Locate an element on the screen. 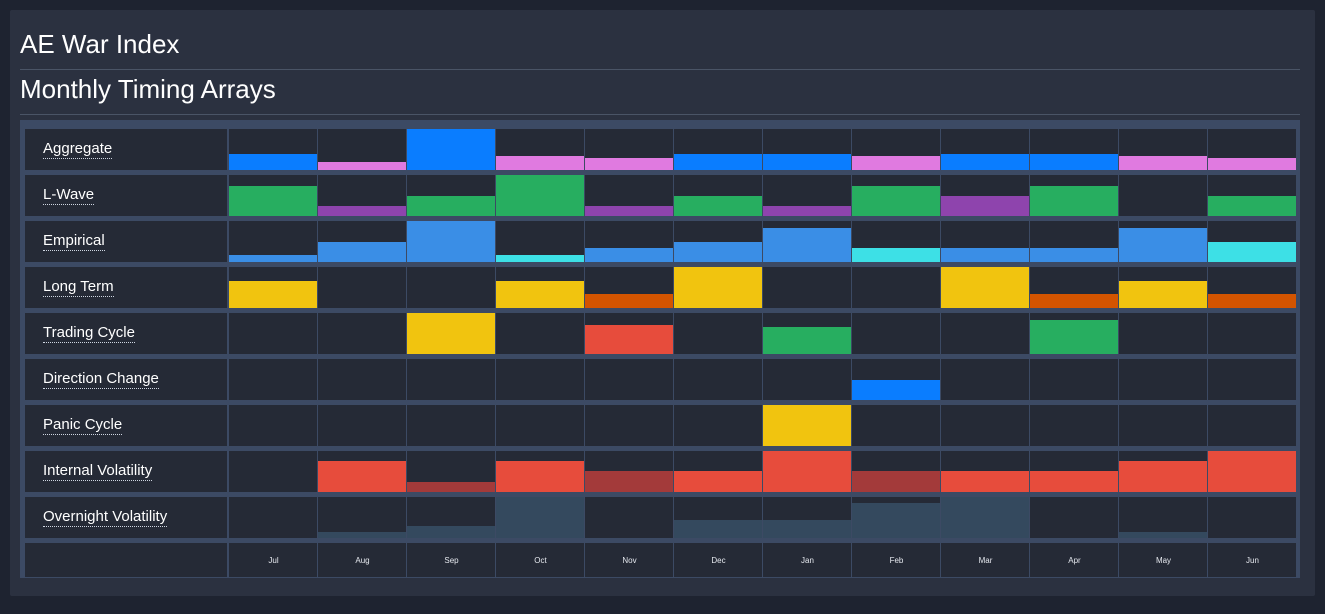 The image size is (1325, 614). bar-internal-volatility-dec is located at coordinates (718, 481).